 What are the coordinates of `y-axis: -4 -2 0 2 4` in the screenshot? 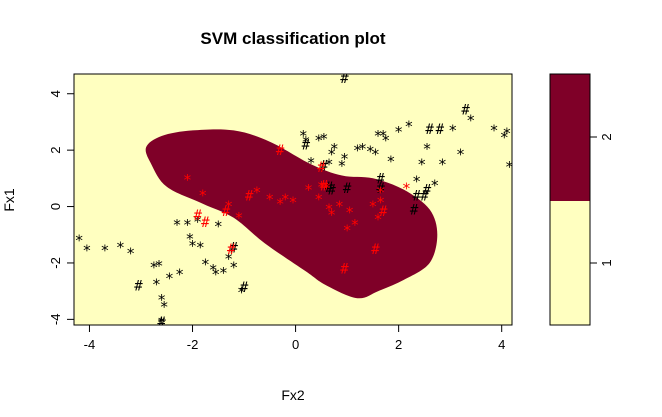 It's located at (61, 207).